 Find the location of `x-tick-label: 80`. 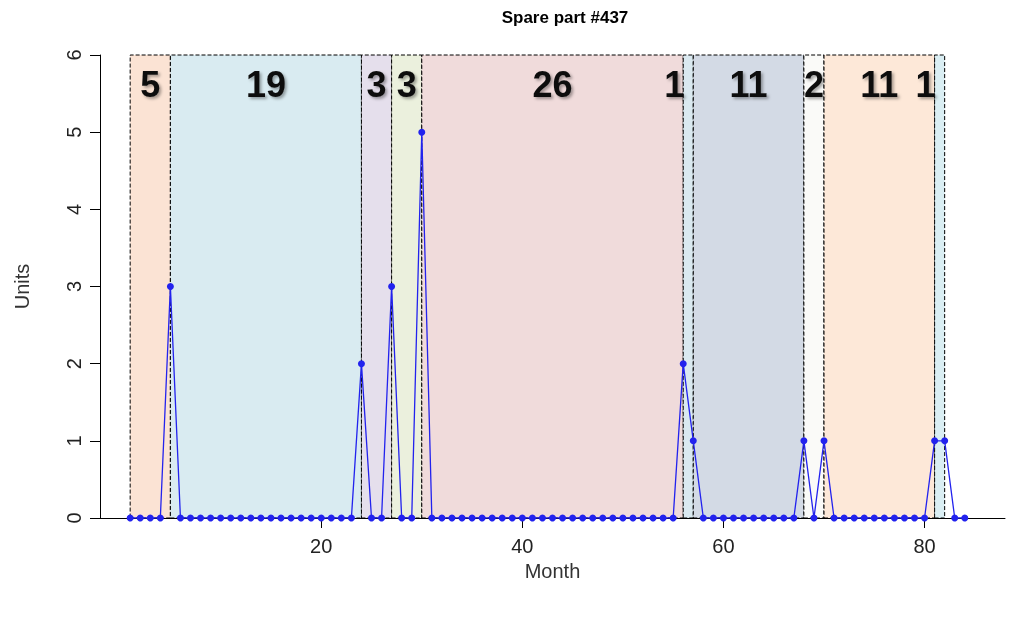

x-tick-label: 80 is located at coordinates (924, 546).